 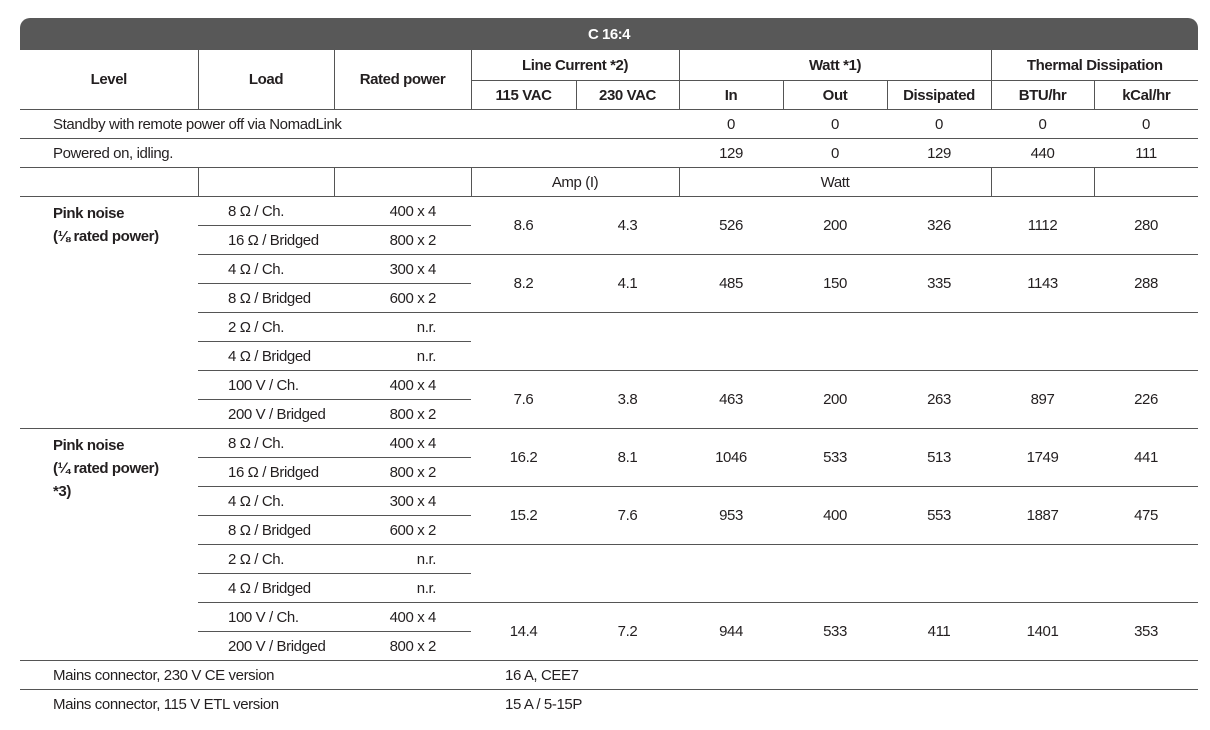 What do you see at coordinates (106, 468) in the screenshot?
I see `level-text: (¼ rated power)` at bounding box center [106, 468].